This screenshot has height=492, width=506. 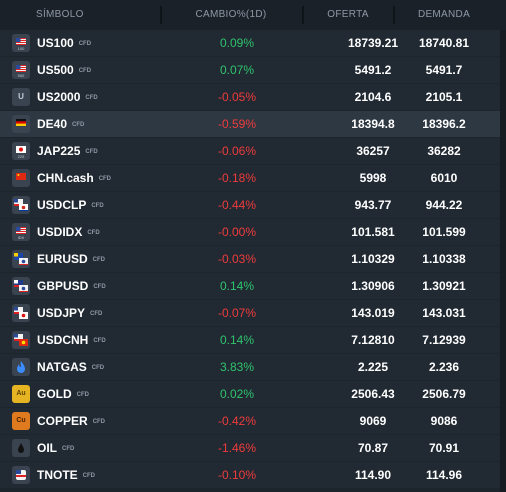 I want to click on scrollbar, so click(x=503, y=261).